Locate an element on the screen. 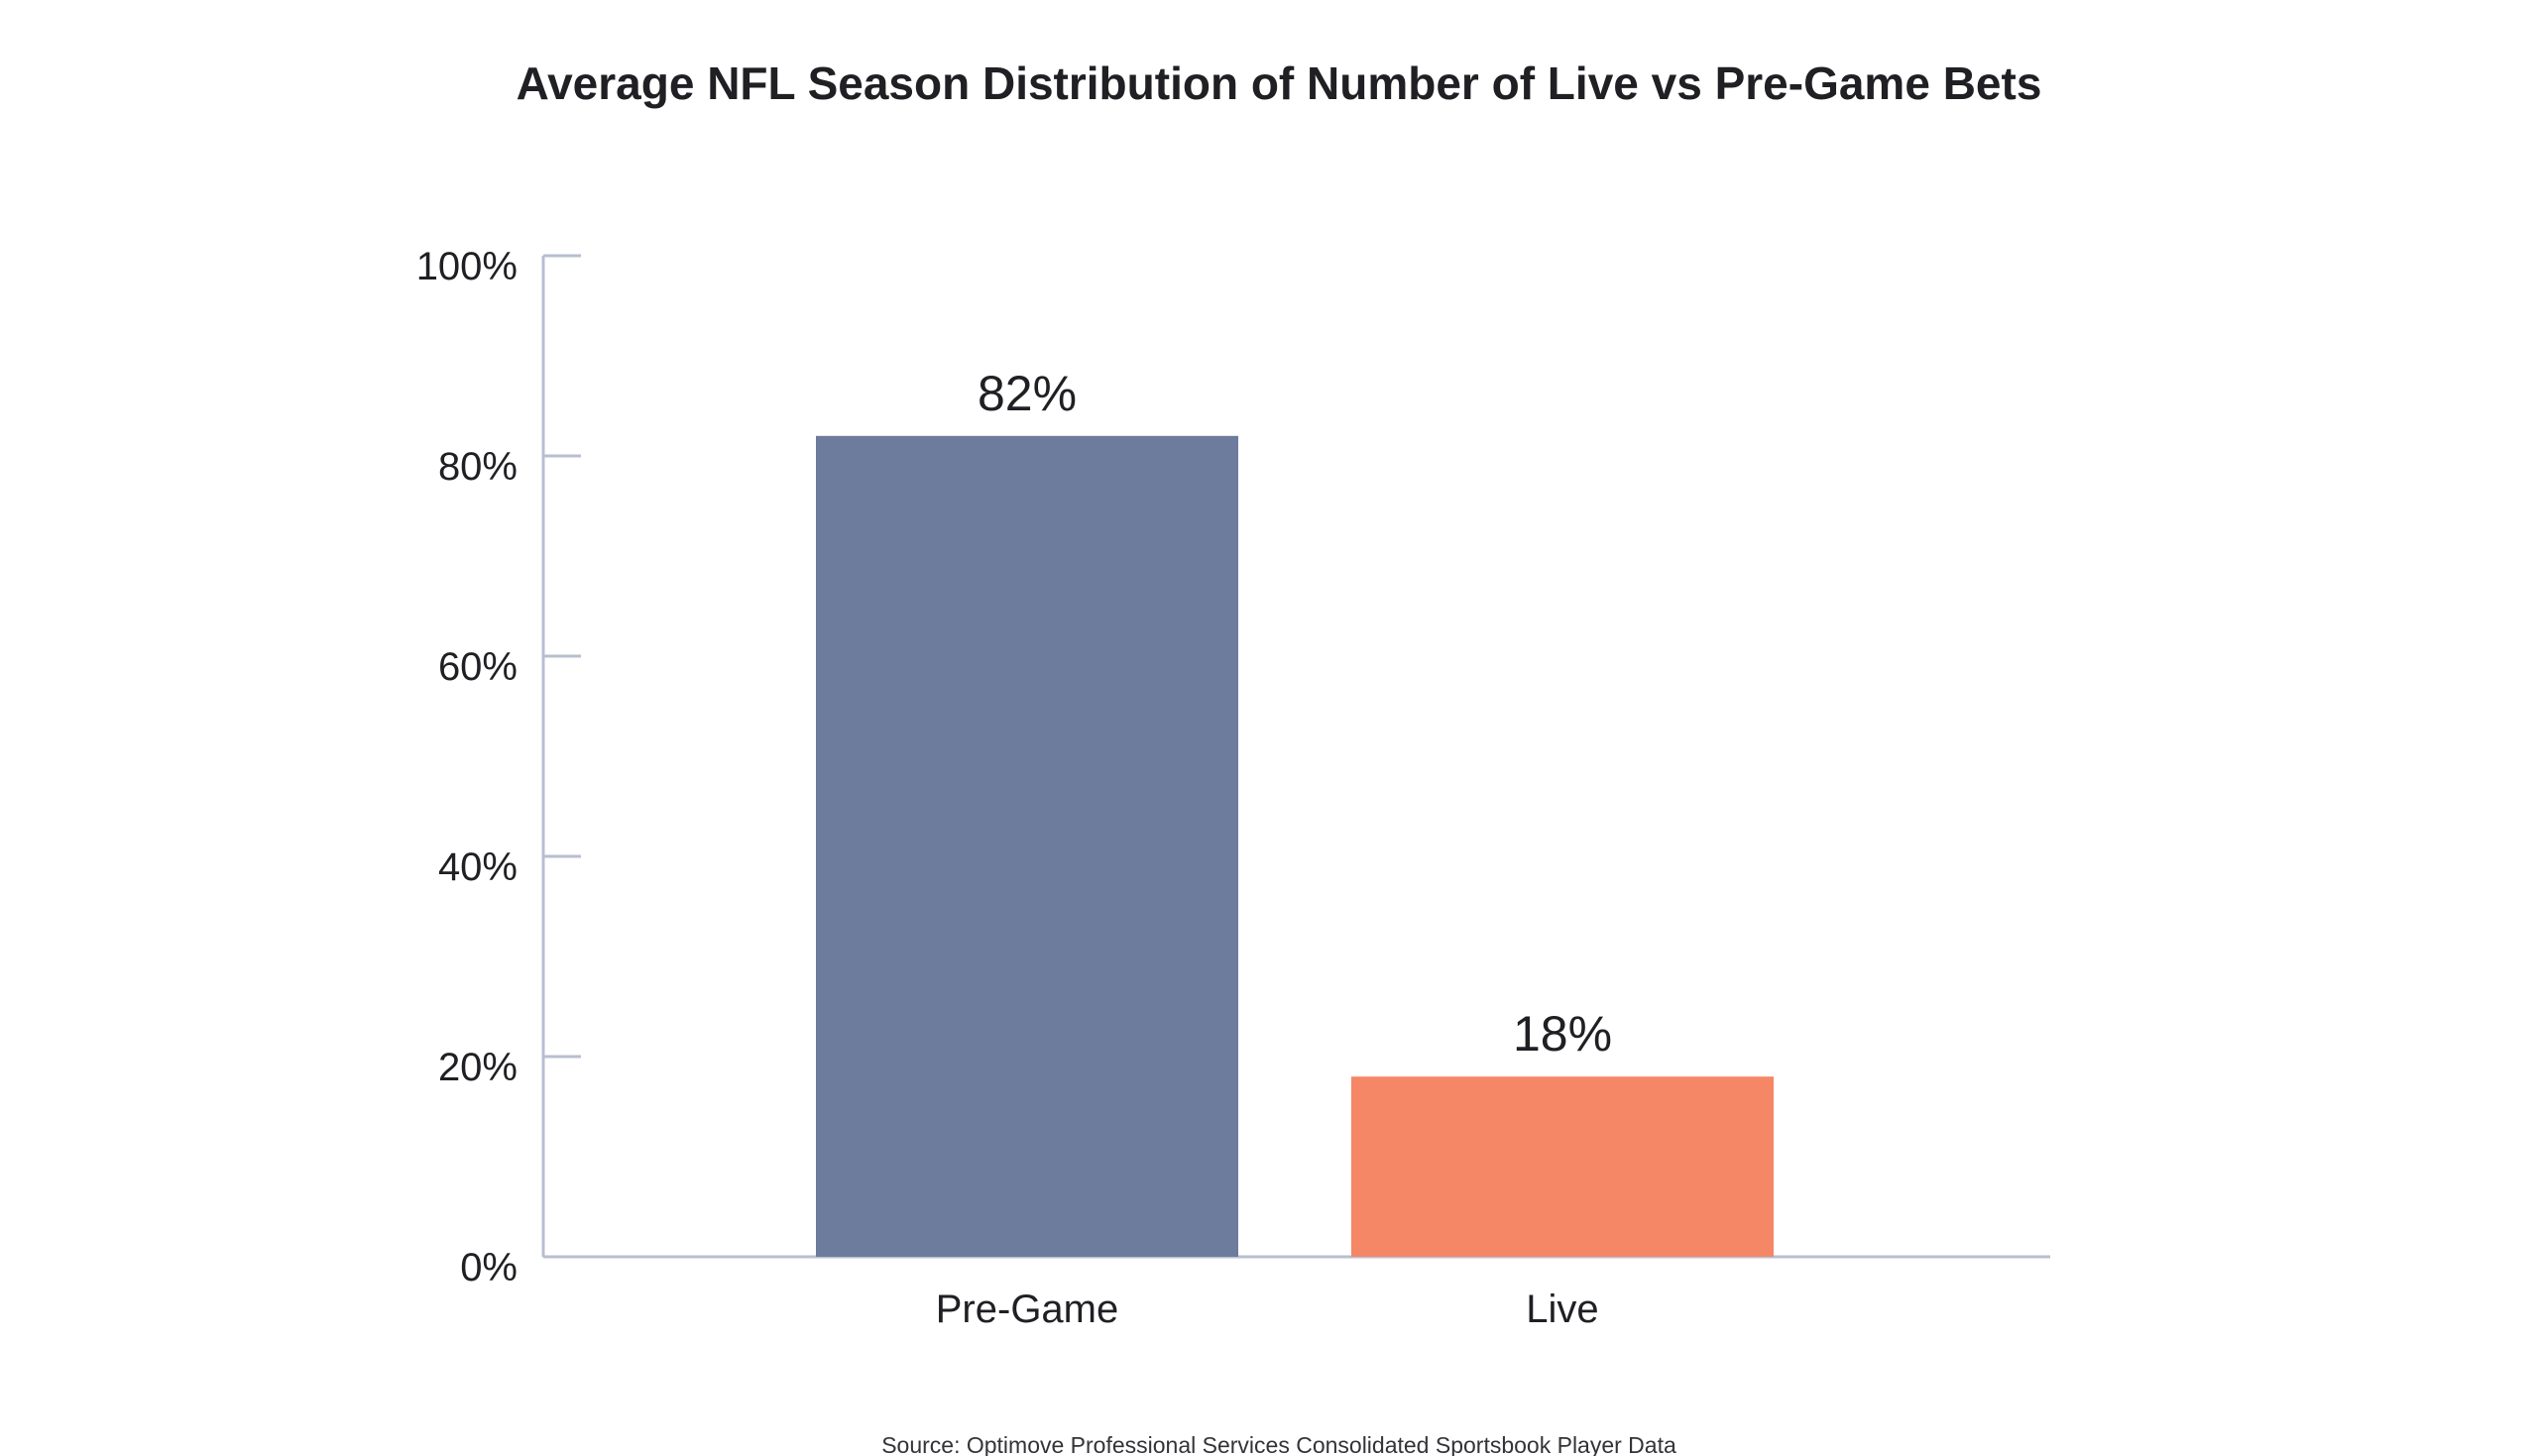 This screenshot has width=2538, height=1456. y-tick-label: 0% is located at coordinates (489, 1267).